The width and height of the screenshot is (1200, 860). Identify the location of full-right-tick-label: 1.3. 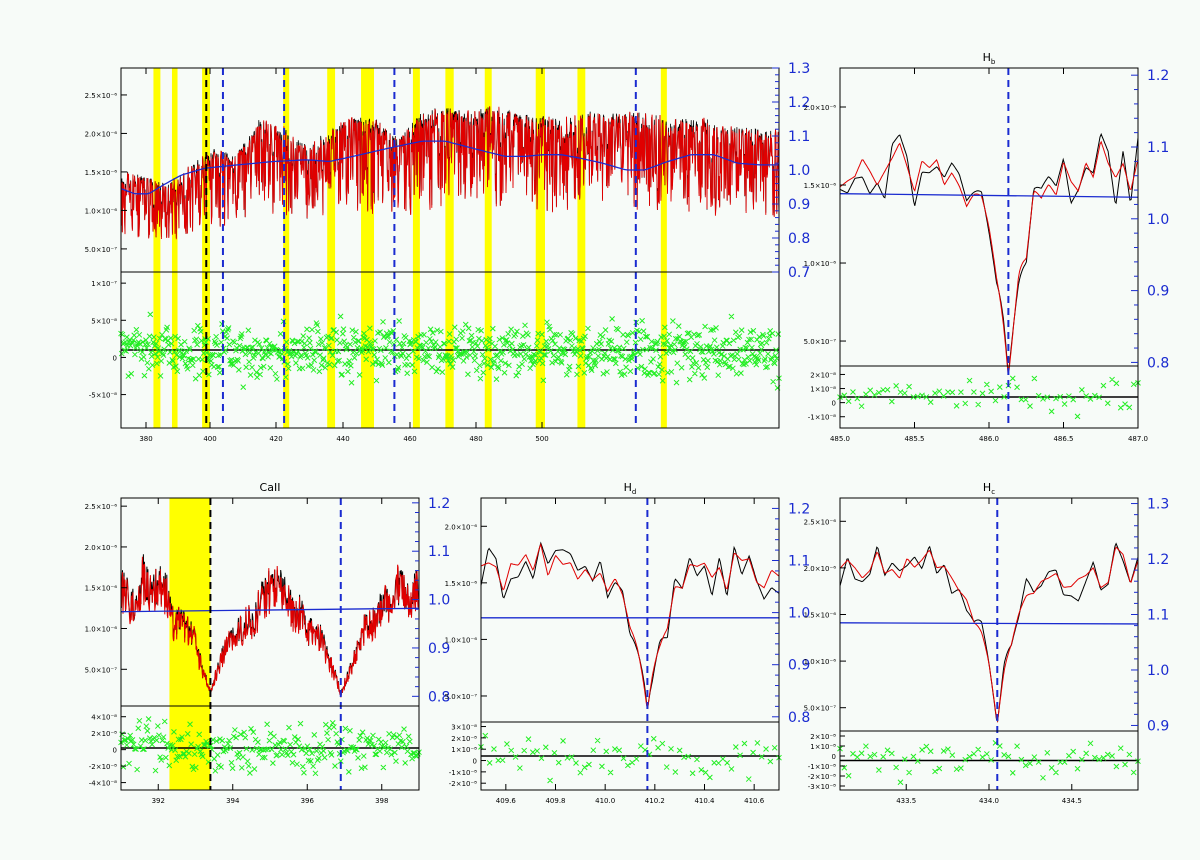
(799, 69).